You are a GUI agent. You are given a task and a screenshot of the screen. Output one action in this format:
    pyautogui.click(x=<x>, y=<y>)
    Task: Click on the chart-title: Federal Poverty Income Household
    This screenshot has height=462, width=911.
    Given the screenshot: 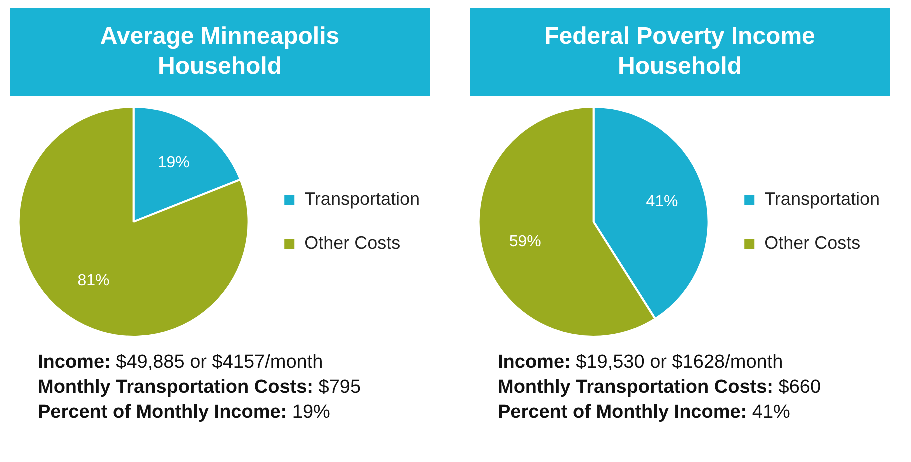 What is the action you would take?
    pyautogui.click(x=680, y=52)
    